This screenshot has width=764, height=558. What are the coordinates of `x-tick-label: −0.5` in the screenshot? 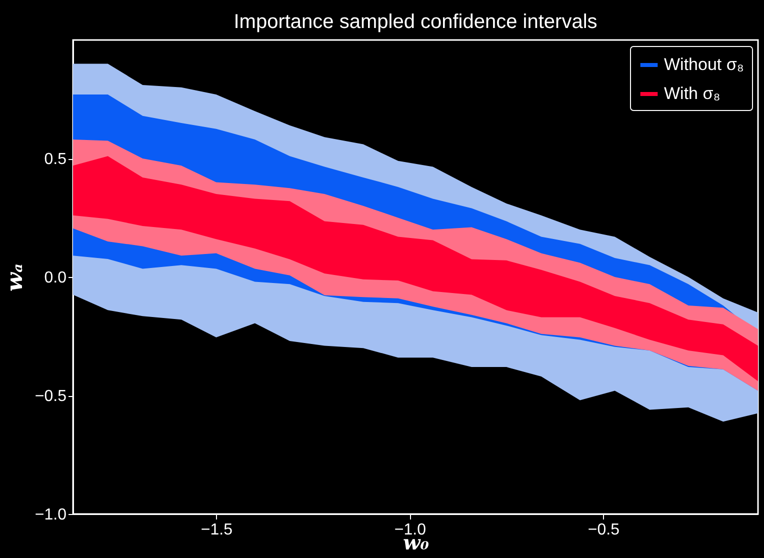 It's located at (604, 530).